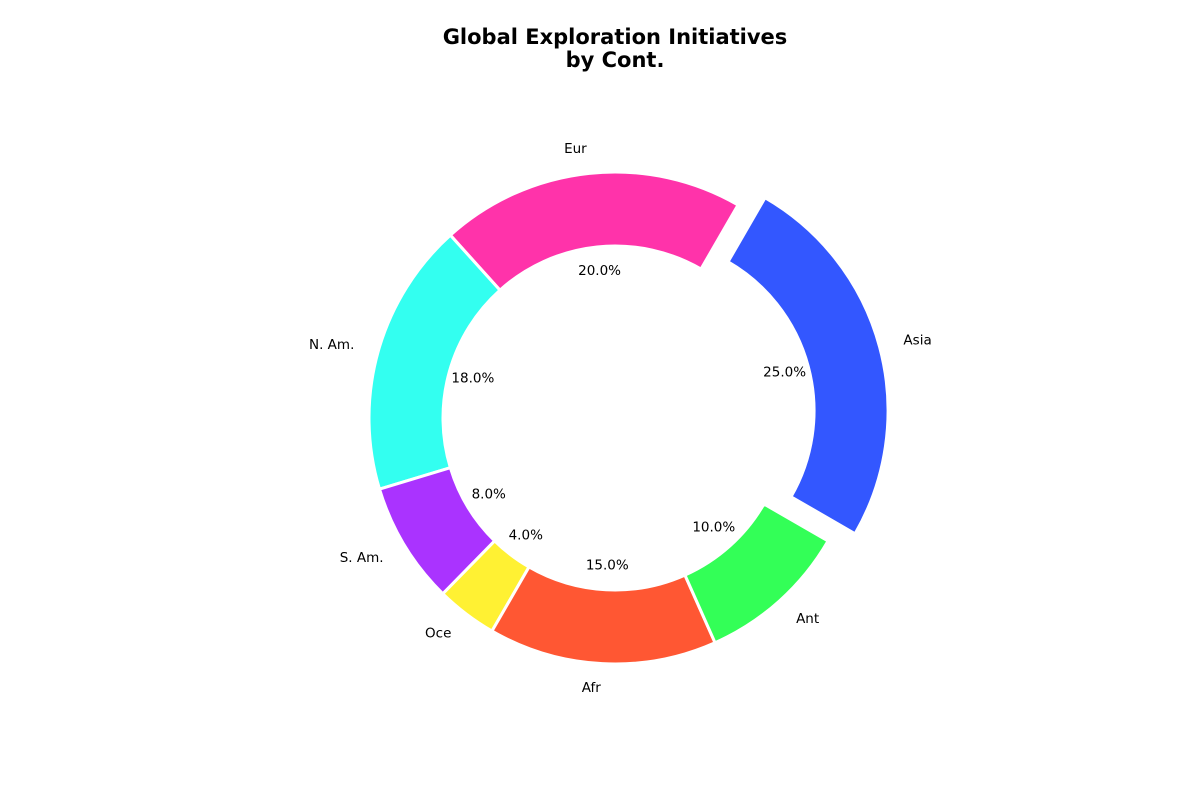 The image size is (1200, 800). I want to click on pct-label-eur: 20.0%, so click(599, 271).